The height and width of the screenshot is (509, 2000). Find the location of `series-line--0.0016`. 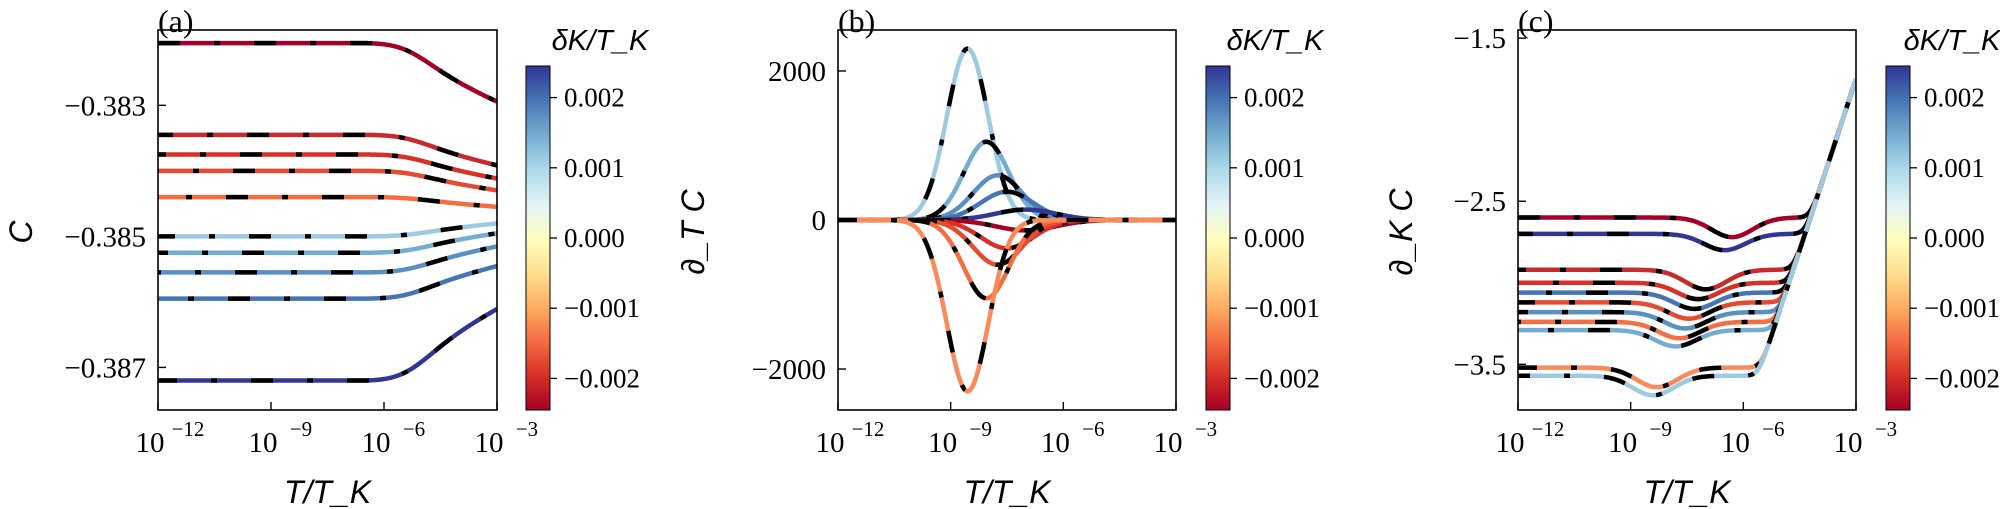

series-line--0.0016 is located at coordinates (1687, 190).